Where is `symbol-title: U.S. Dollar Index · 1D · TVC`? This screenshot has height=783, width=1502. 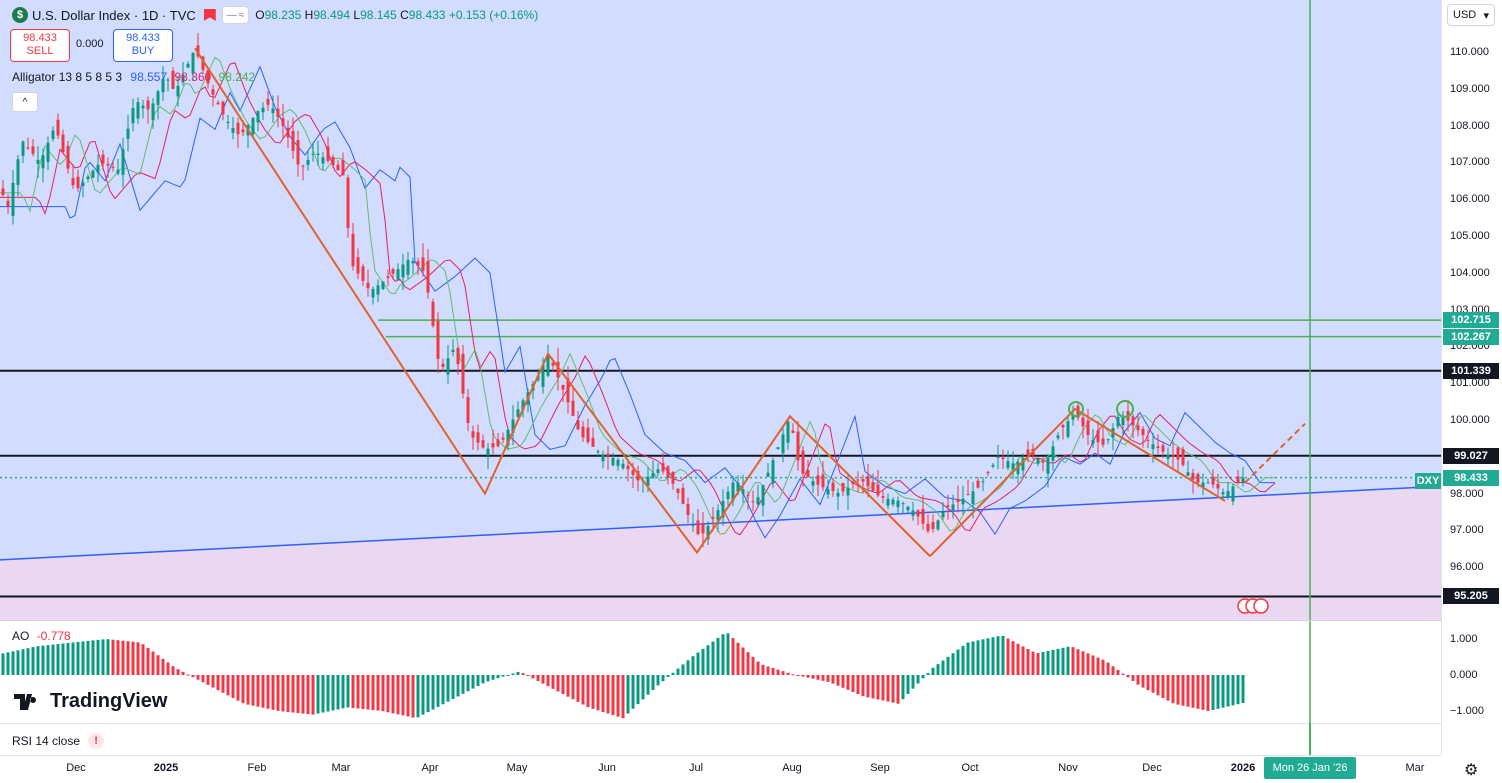
symbol-title: U.S. Dollar Index · 1D · TVC is located at coordinates (114, 15).